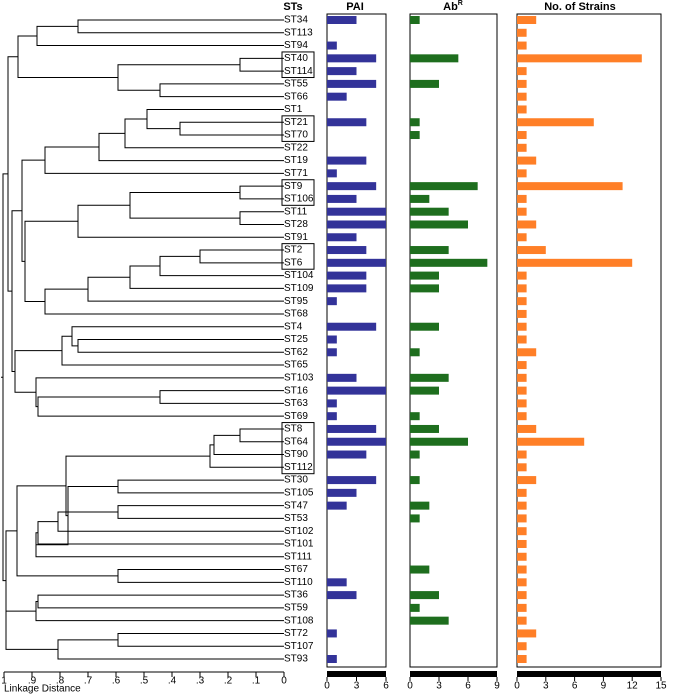 Image resolution: width=673 pixels, height=695 pixels. What do you see at coordinates (299, 275) in the screenshot?
I see `st-label: ST104` at bounding box center [299, 275].